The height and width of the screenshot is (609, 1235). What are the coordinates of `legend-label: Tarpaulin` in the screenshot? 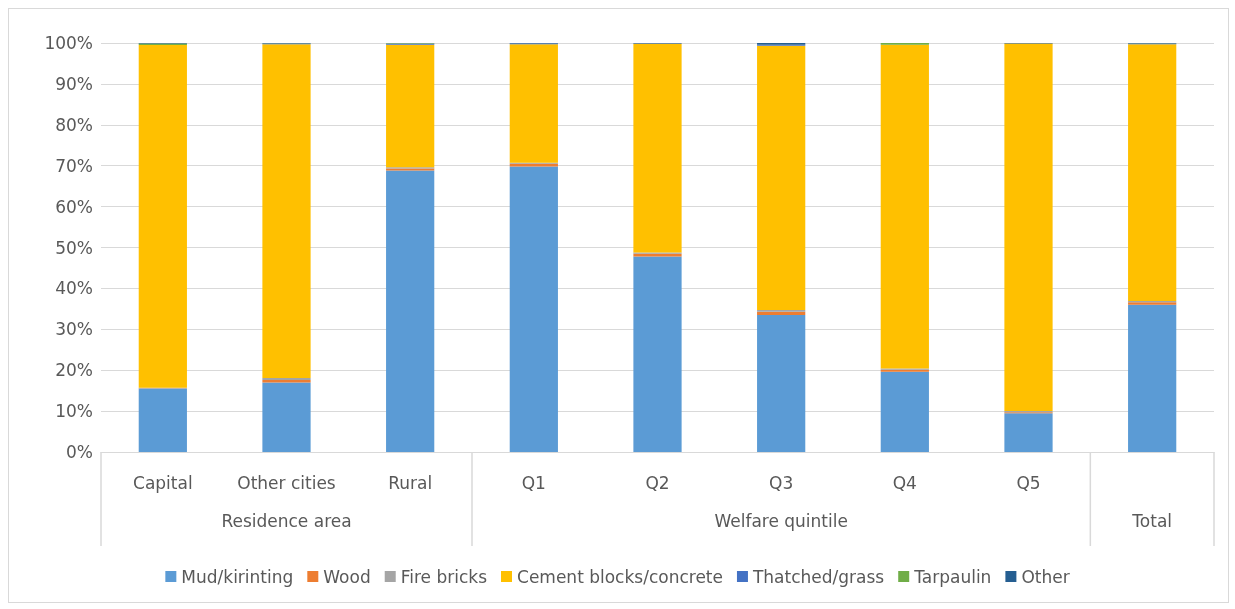 It's located at (952, 576).